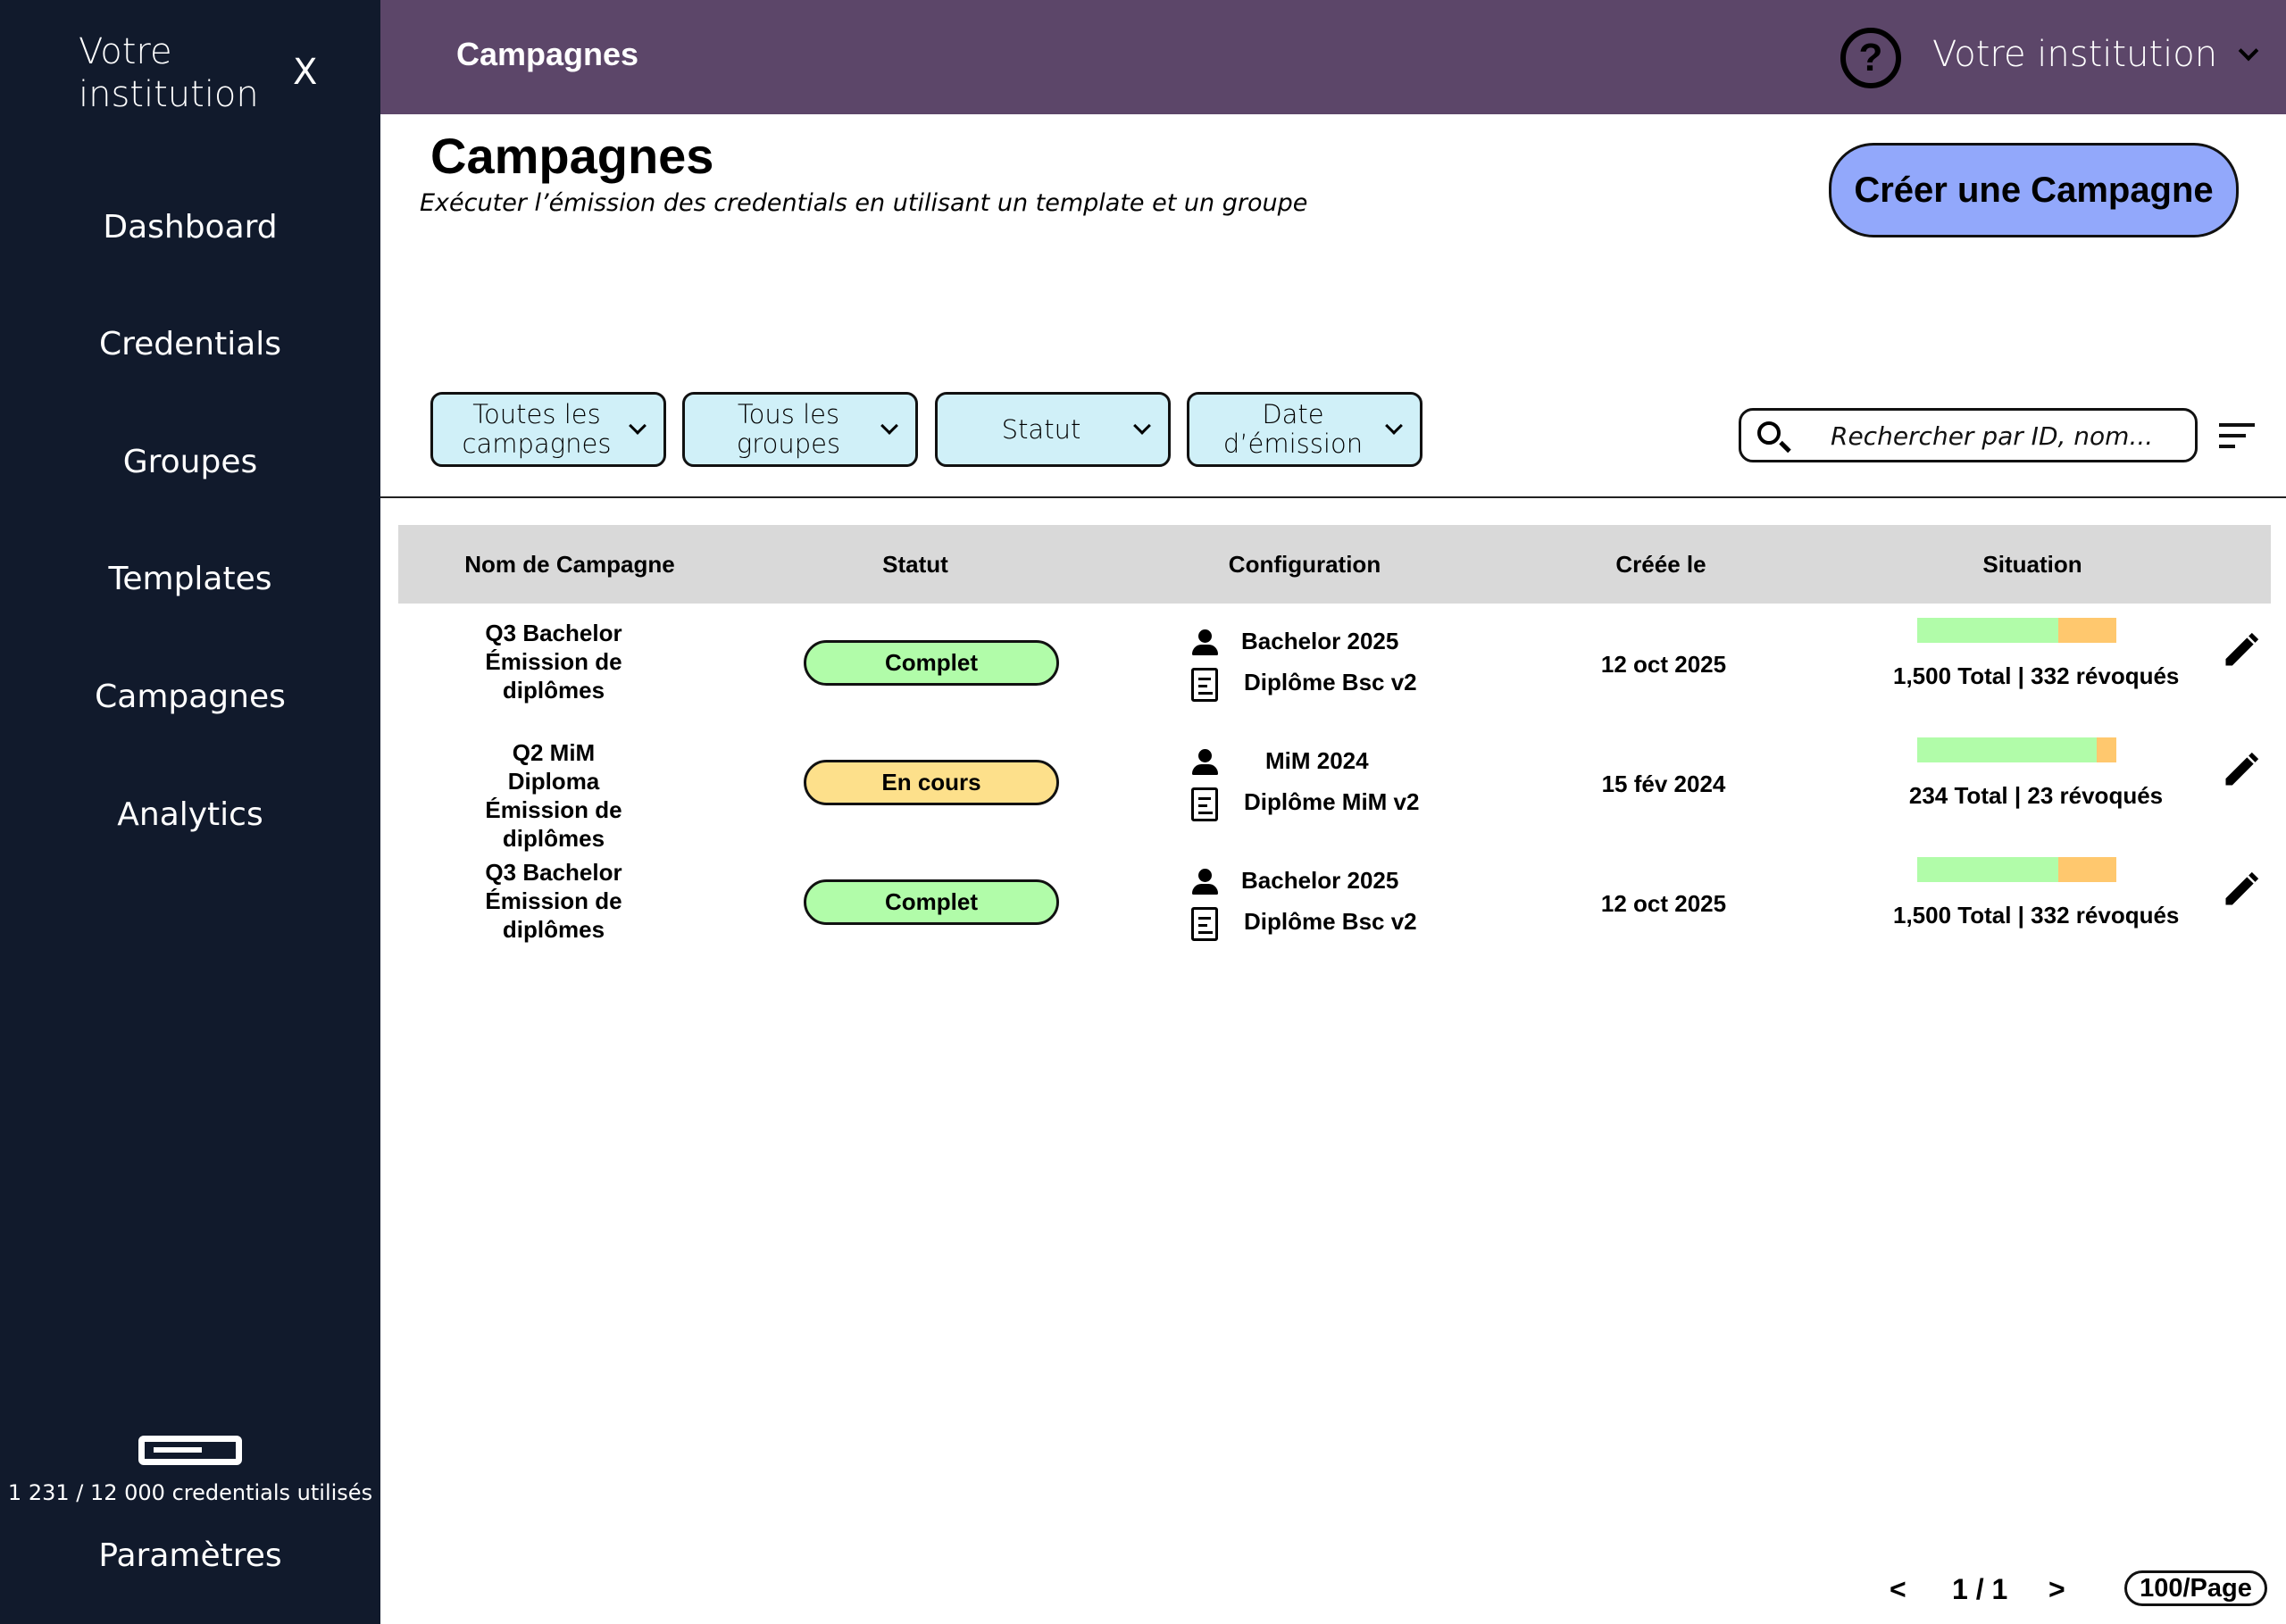 The width and height of the screenshot is (2286, 1624). I want to click on prev-page-button: <, so click(1898, 1589).